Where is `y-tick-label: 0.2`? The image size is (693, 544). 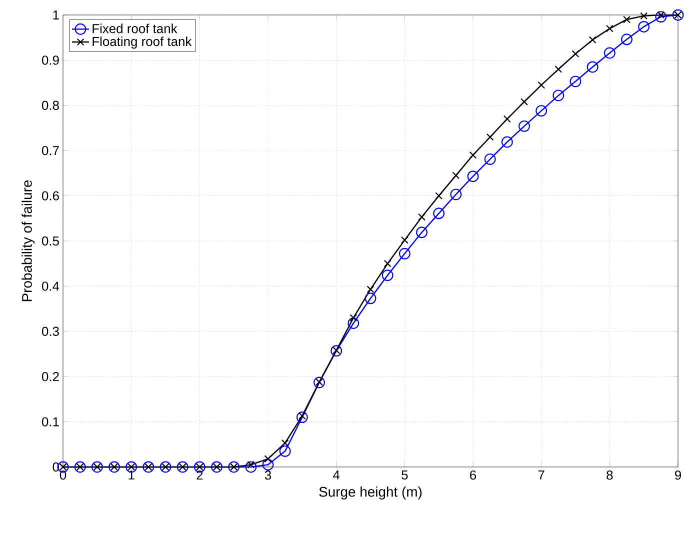
y-tick-label: 0.2 is located at coordinates (50, 377).